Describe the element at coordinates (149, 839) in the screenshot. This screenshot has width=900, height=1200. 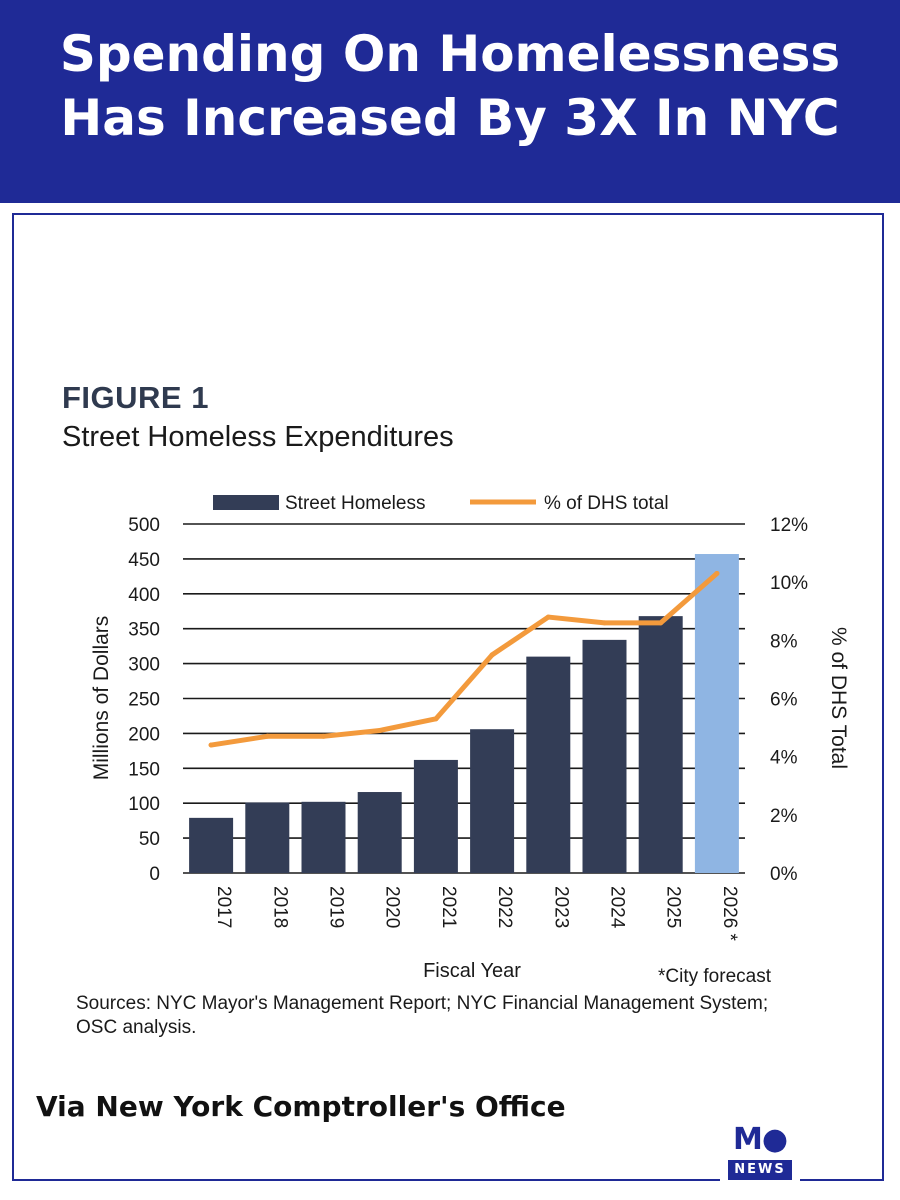
I see `y-tick-label: 50` at that location.